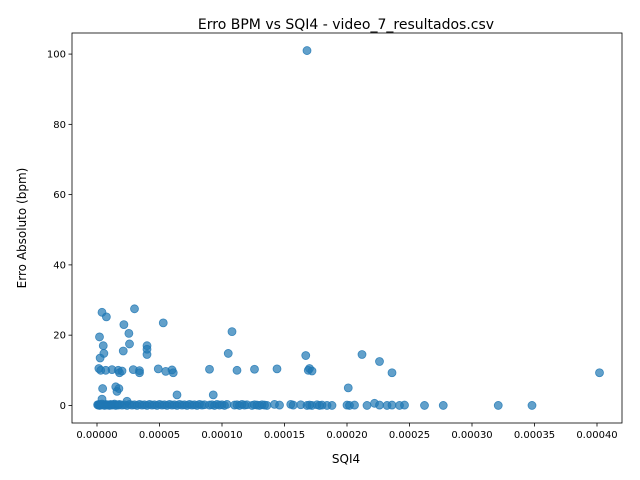 This screenshot has height=480, width=640. I want to click on x-tick-label: 0.00040, so click(596, 435).